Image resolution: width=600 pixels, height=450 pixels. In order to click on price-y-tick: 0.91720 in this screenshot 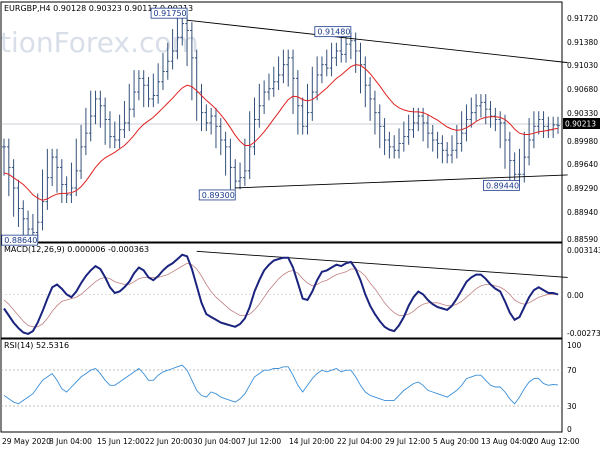, I will do `click(582, 18)`.